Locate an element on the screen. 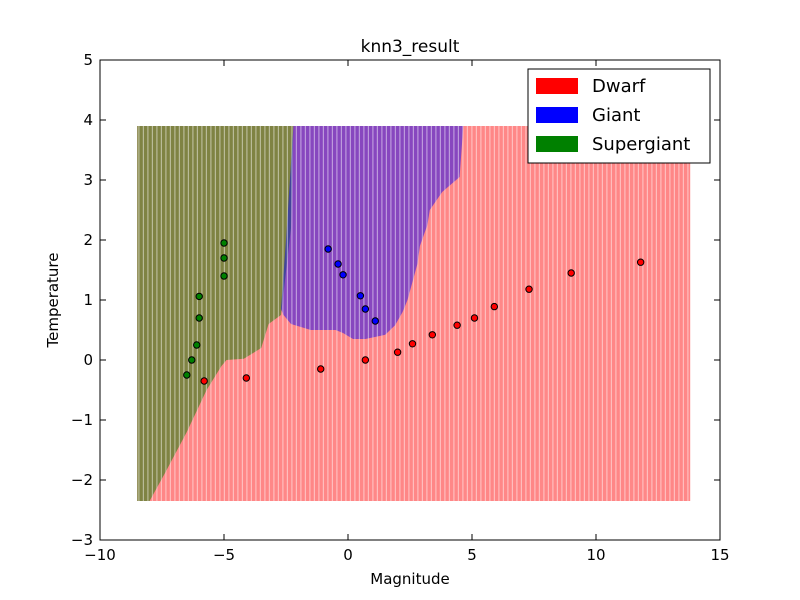  y-tick-label: 3 is located at coordinates (88, 180).